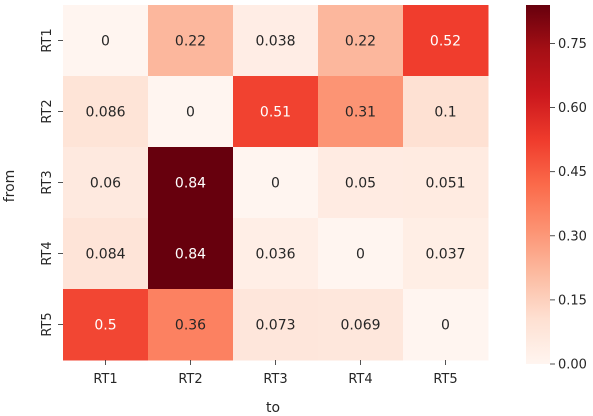 This screenshot has width=593, height=416. What do you see at coordinates (47, 182) in the screenshot?
I see `y-tick-label: RT3` at bounding box center [47, 182].